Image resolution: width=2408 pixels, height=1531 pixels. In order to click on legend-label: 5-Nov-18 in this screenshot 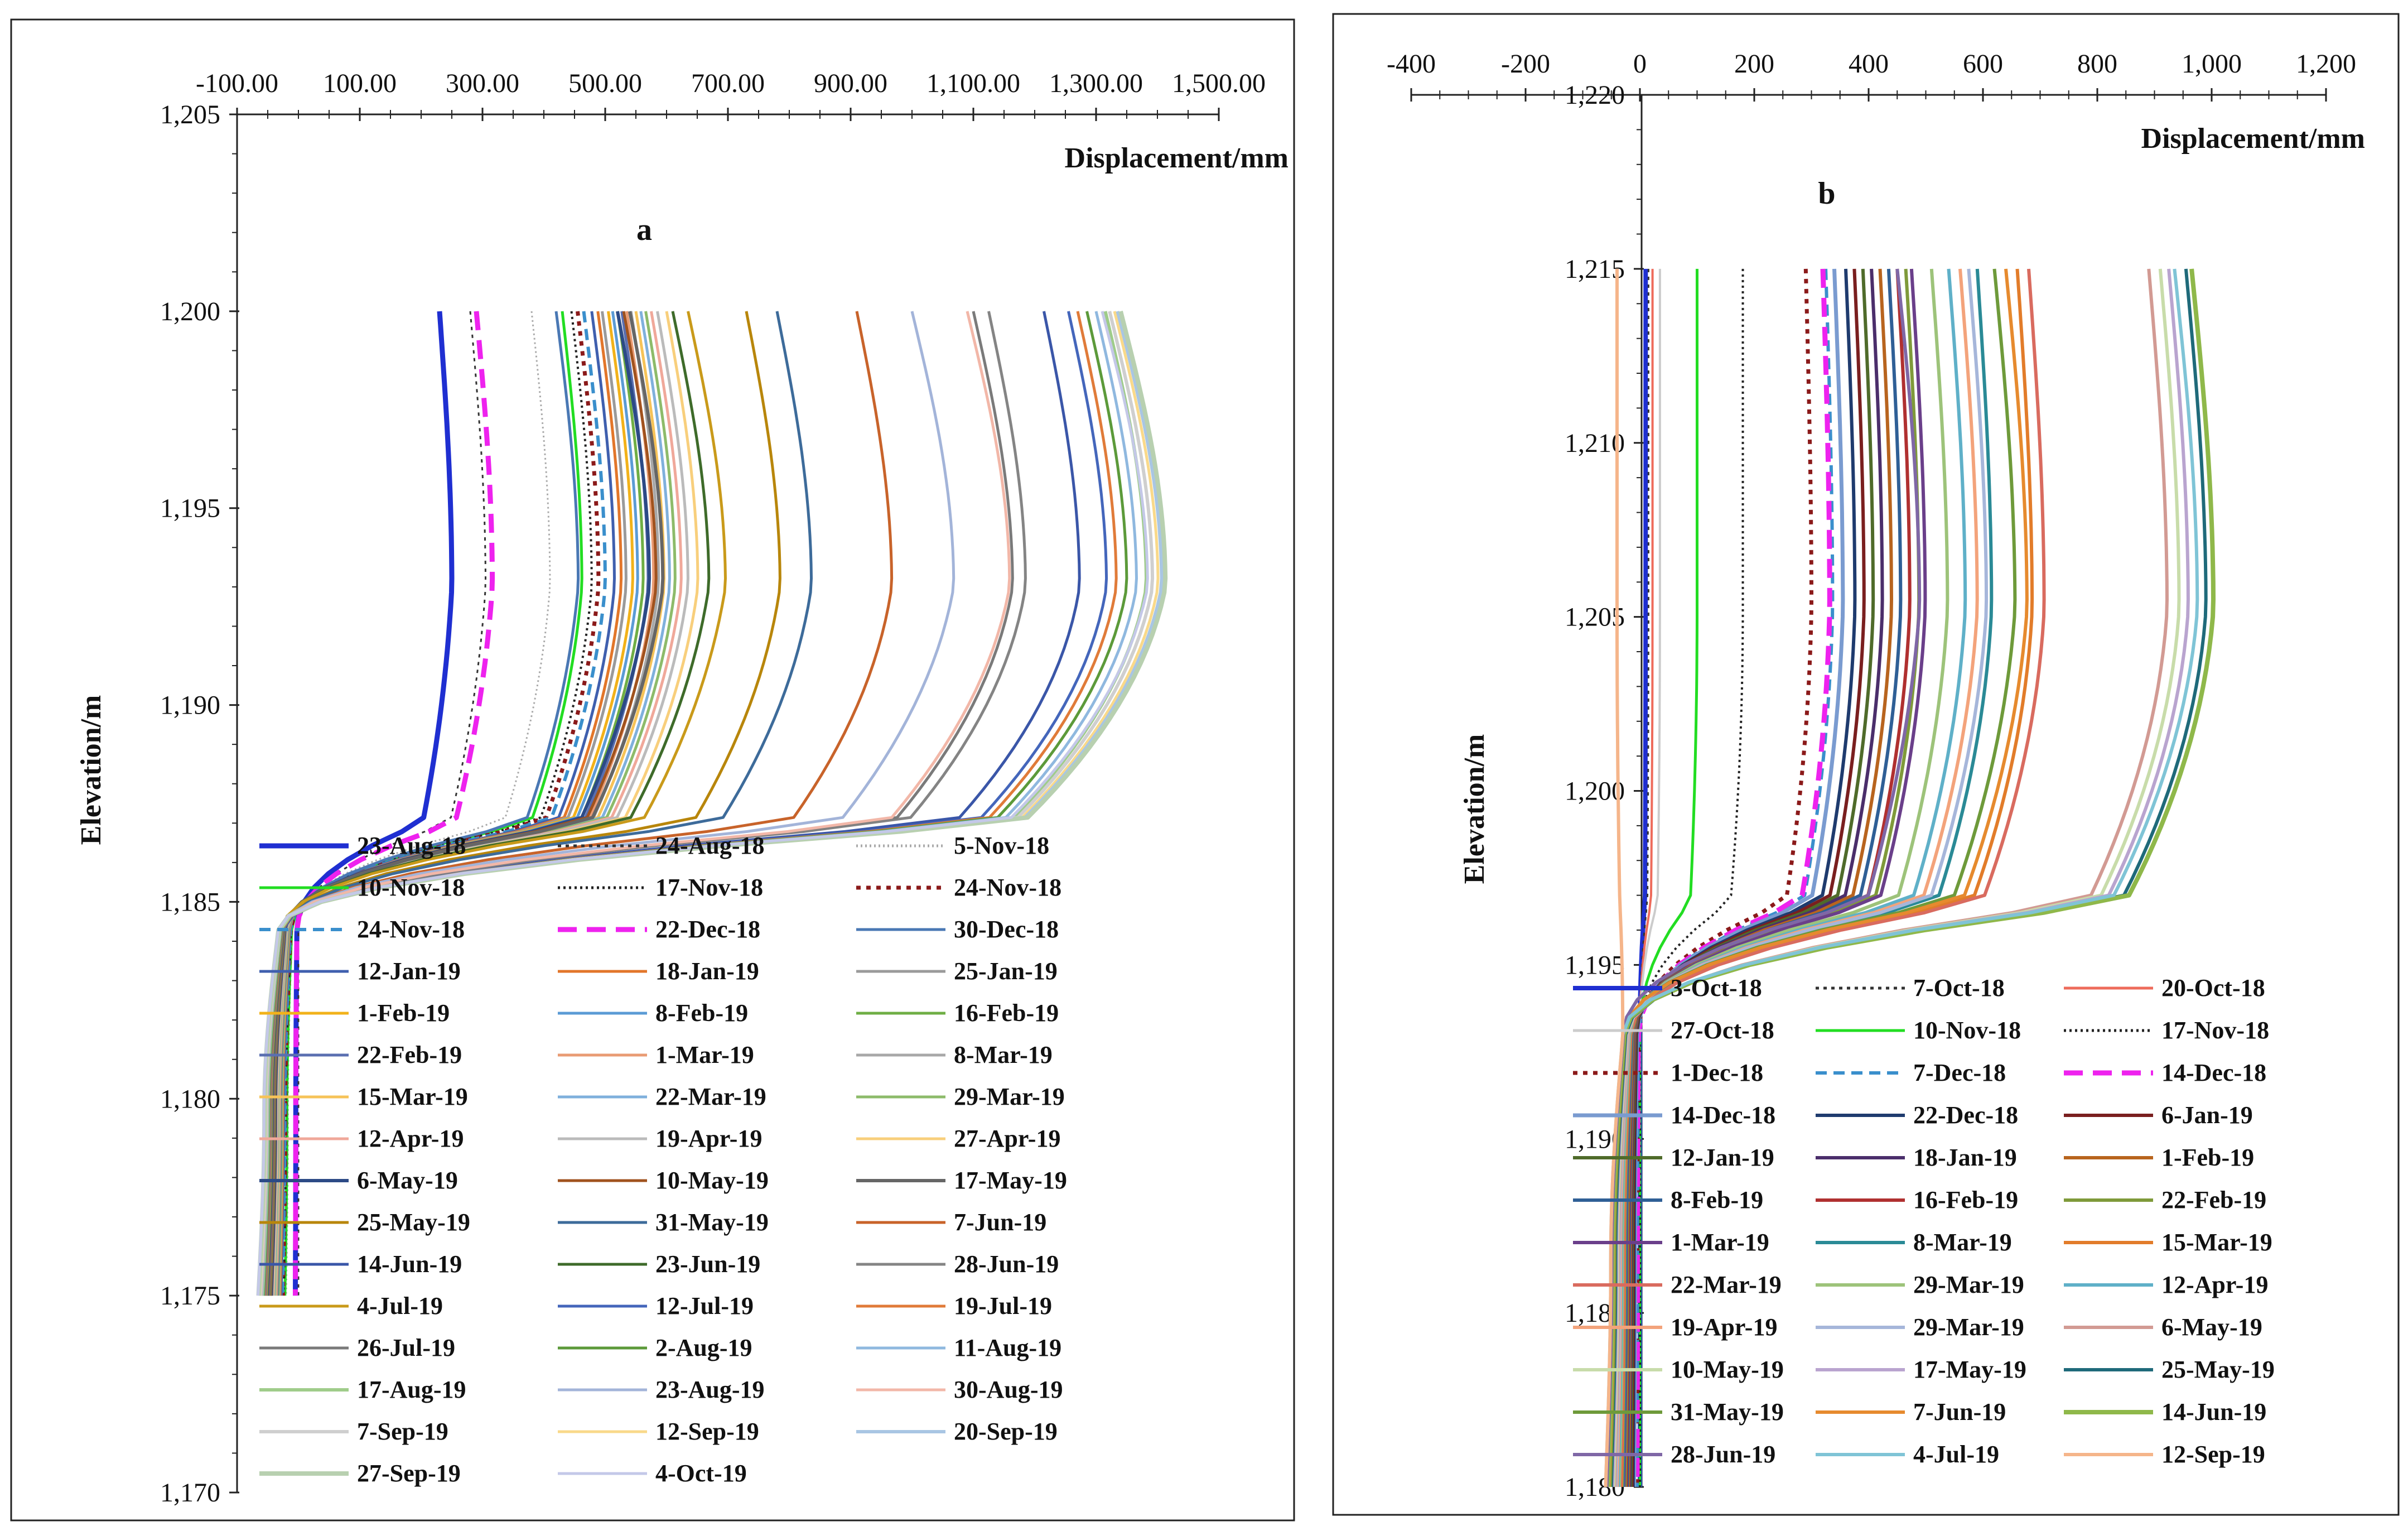, I will do `click(1001, 845)`.